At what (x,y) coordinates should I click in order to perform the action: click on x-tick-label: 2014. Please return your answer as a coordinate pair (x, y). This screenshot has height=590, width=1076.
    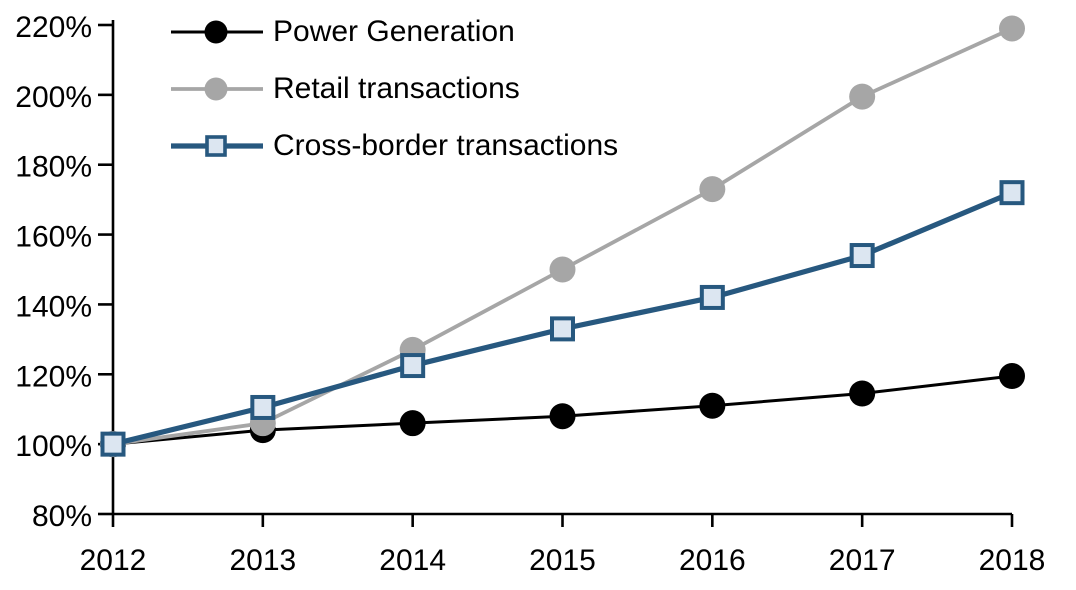
    Looking at the image, I should click on (412, 560).